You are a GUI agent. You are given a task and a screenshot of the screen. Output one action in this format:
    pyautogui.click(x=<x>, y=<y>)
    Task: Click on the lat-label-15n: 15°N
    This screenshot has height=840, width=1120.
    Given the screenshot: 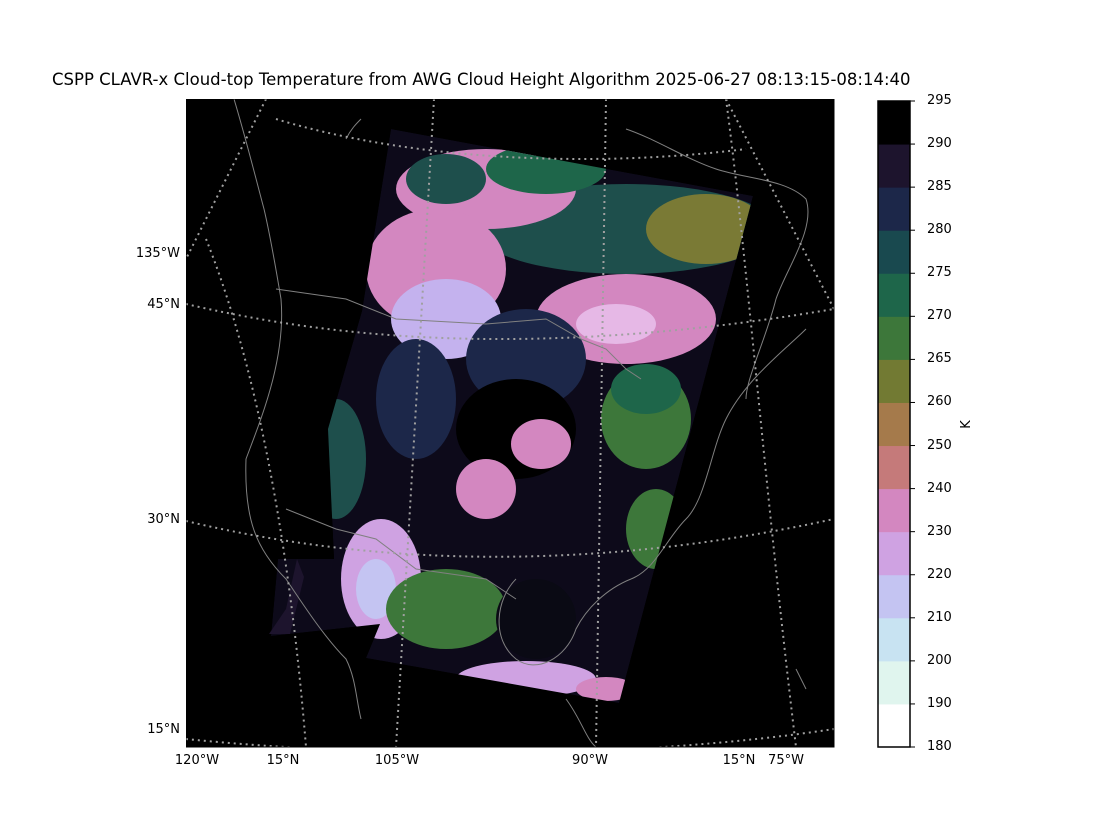 What is the action you would take?
    pyautogui.click(x=163, y=729)
    